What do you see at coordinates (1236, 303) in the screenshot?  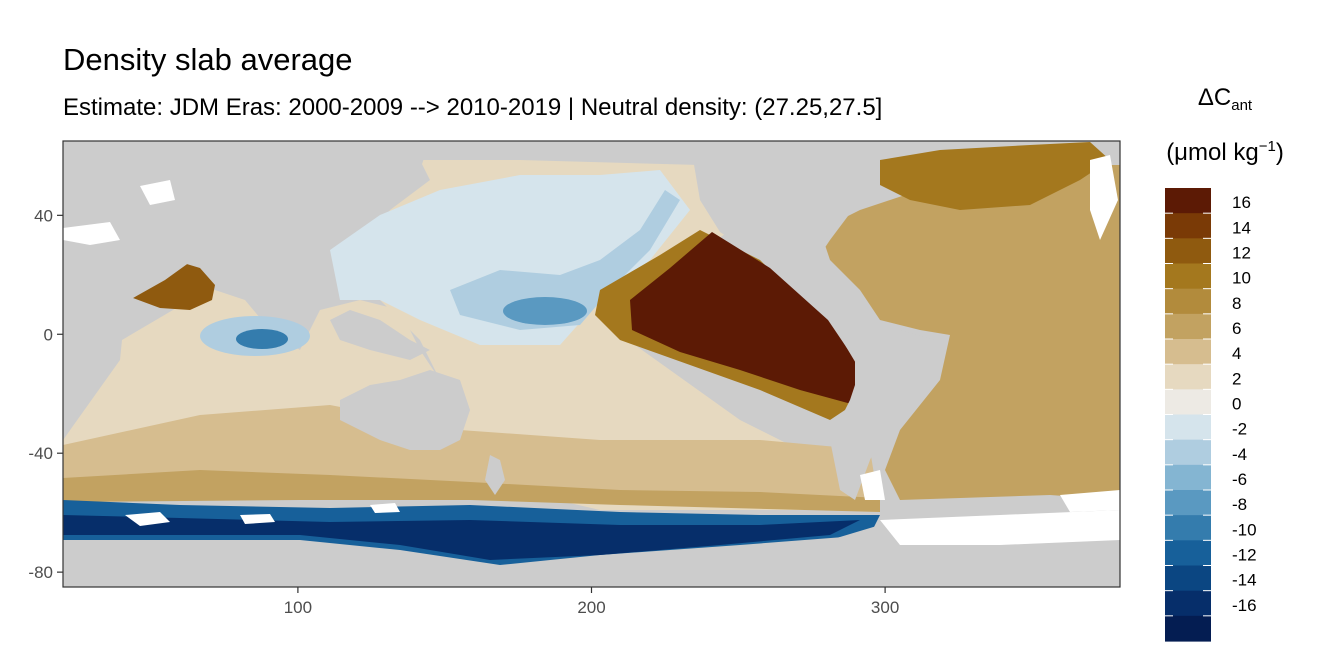 I see `legend-label: 8` at bounding box center [1236, 303].